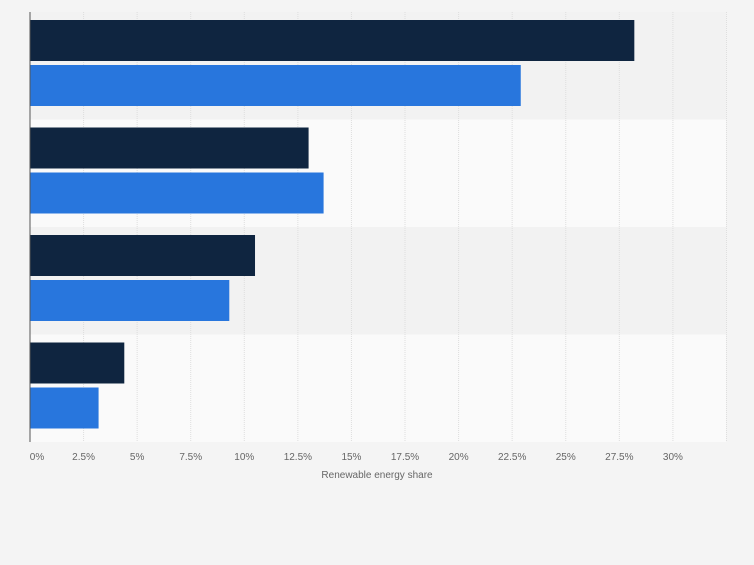 This screenshot has height=565, width=754. What do you see at coordinates (377, 475) in the screenshot?
I see `x-axis-label: Renewable energy share` at bounding box center [377, 475].